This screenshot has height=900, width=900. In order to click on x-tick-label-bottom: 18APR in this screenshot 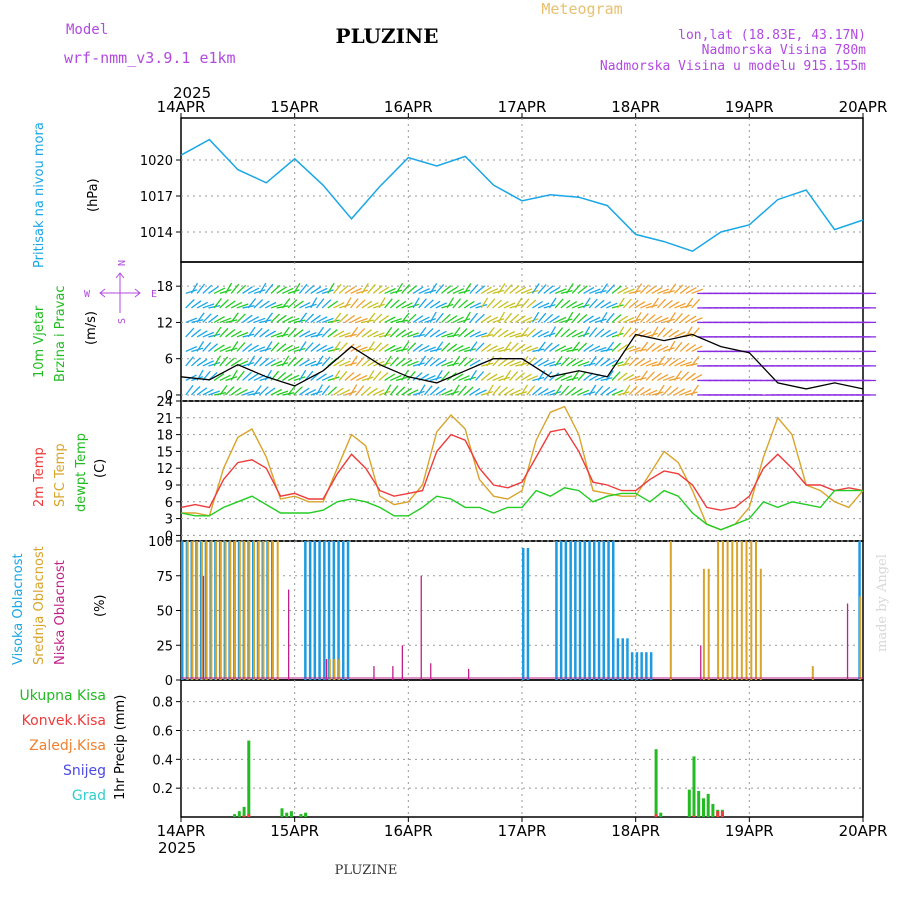, I will do `click(635, 831)`.